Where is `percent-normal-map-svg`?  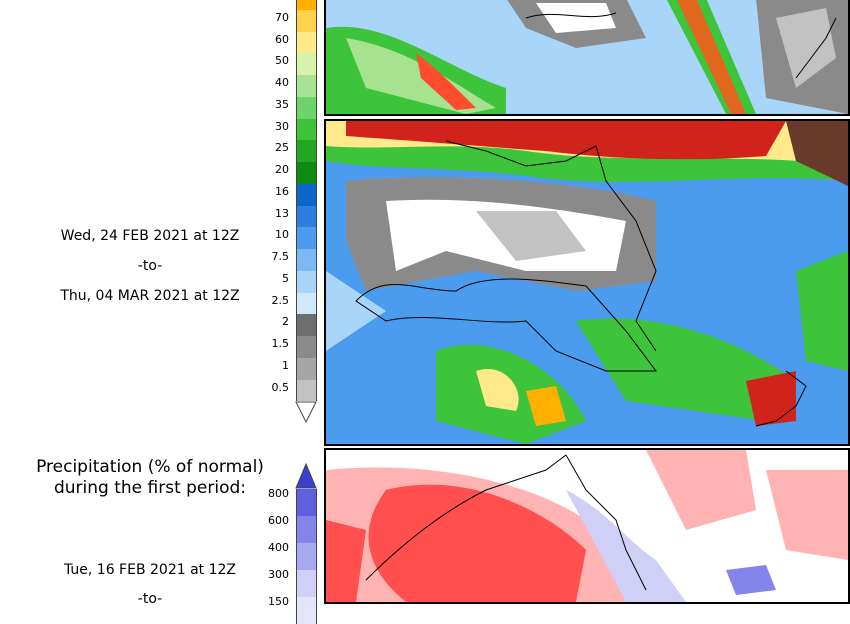 percent-normal-map-svg is located at coordinates (587, 526).